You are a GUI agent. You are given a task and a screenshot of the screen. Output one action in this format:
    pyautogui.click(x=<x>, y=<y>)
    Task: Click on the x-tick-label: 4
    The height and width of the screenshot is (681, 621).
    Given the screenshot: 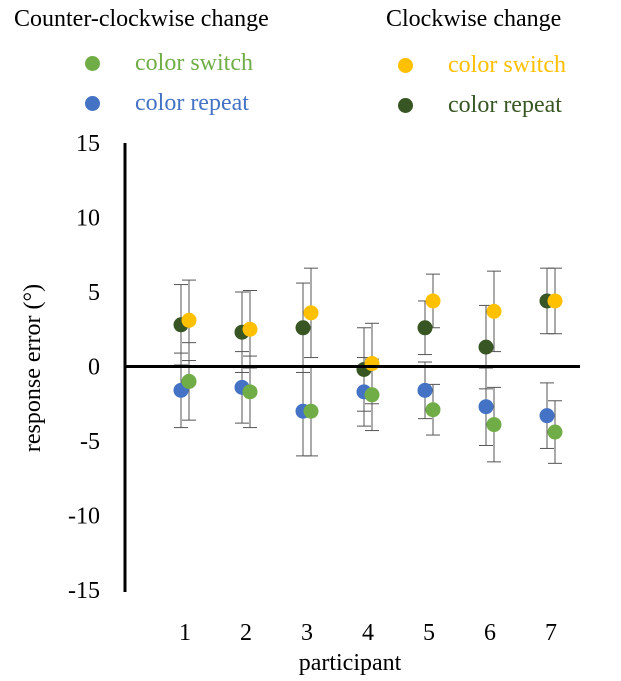 What is the action you would take?
    pyautogui.click(x=368, y=633)
    